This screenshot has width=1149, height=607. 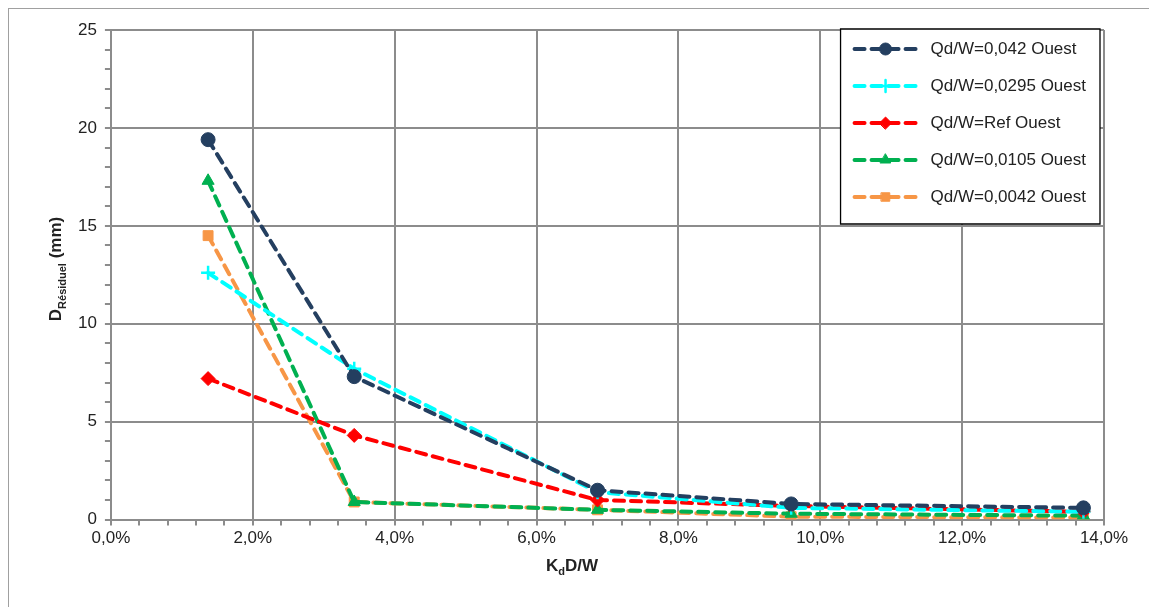 I want to click on x-tick-label: 4,0%, so click(x=395, y=538).